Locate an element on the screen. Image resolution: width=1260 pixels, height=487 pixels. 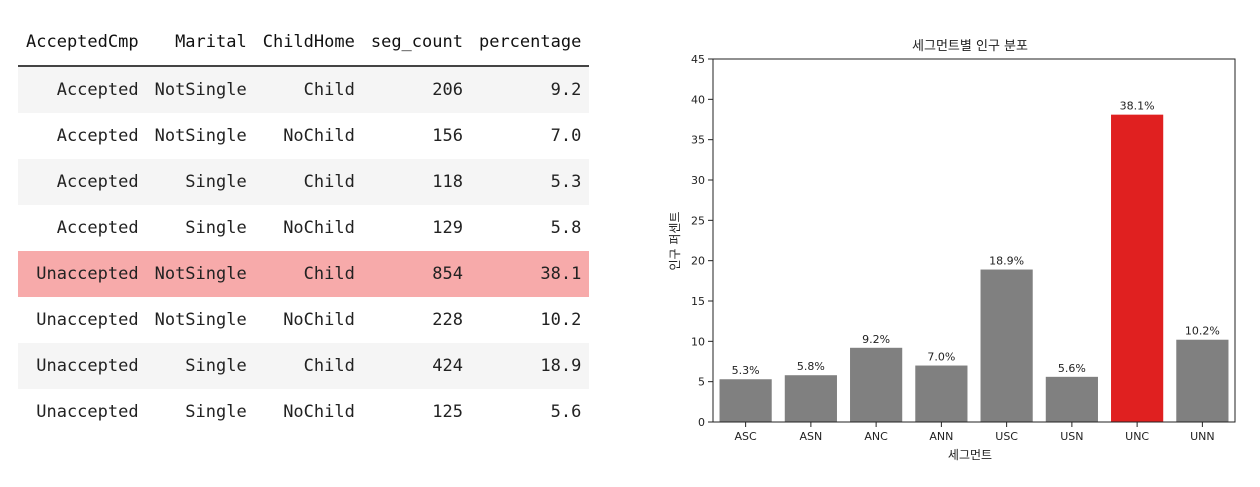
table-cell: 5.6 is located at coordinates (566, 412).